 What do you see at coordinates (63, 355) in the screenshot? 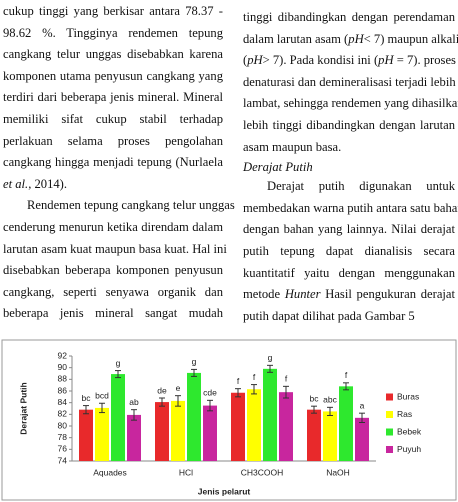
I see `y-tick-label: 92` at bounding box center [63, 355].